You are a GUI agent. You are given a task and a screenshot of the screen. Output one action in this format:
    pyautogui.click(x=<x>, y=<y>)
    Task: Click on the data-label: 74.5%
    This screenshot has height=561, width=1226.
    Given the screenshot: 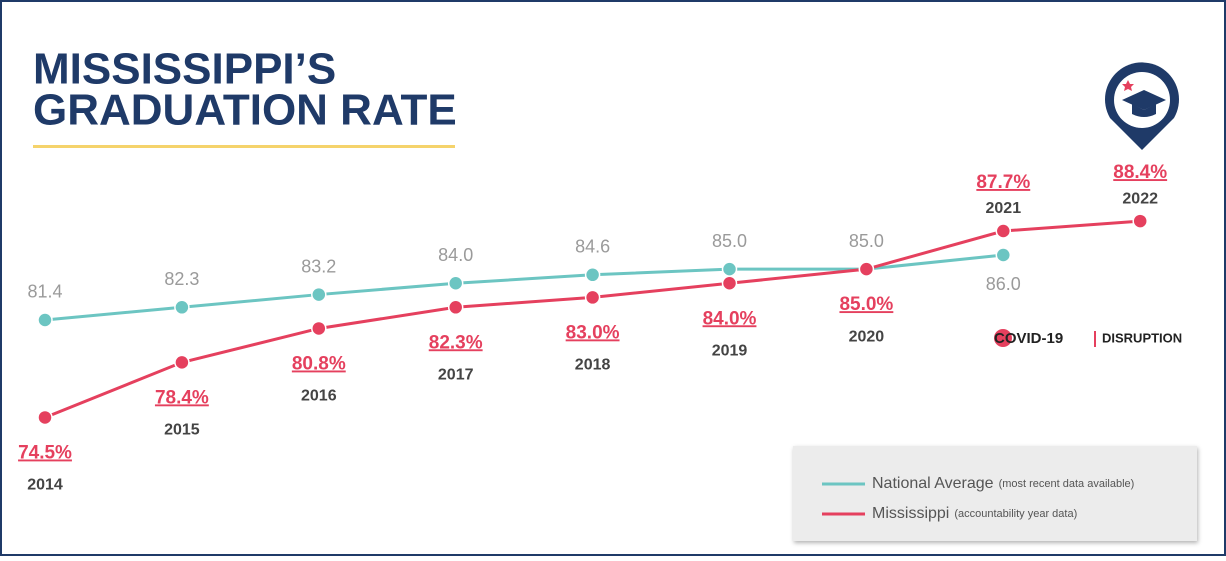 What is the action you would take?
    pyautogui.click(x=45, y=452)
    